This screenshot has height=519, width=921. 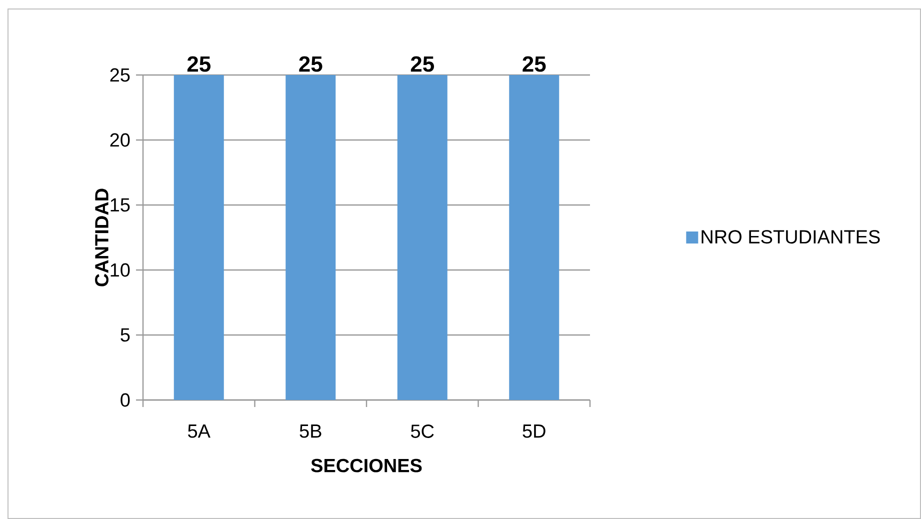 I want to click on x-axis-title: SECCIONES, so click(x=366, y=465).